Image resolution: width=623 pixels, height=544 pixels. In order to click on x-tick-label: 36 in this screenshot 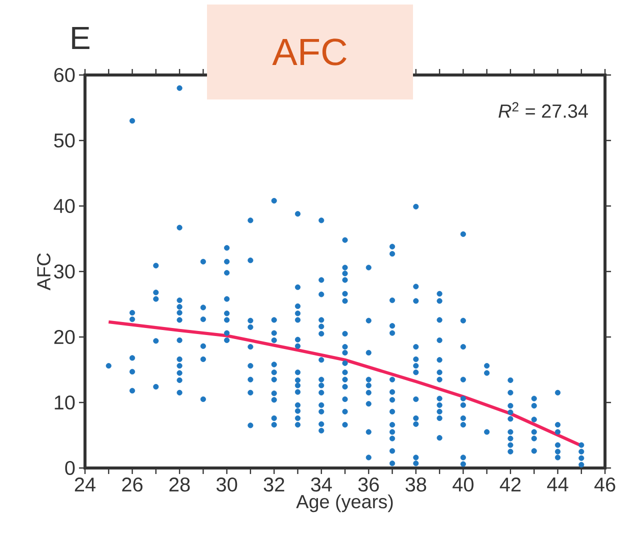, I will do `click(368, 485)`.